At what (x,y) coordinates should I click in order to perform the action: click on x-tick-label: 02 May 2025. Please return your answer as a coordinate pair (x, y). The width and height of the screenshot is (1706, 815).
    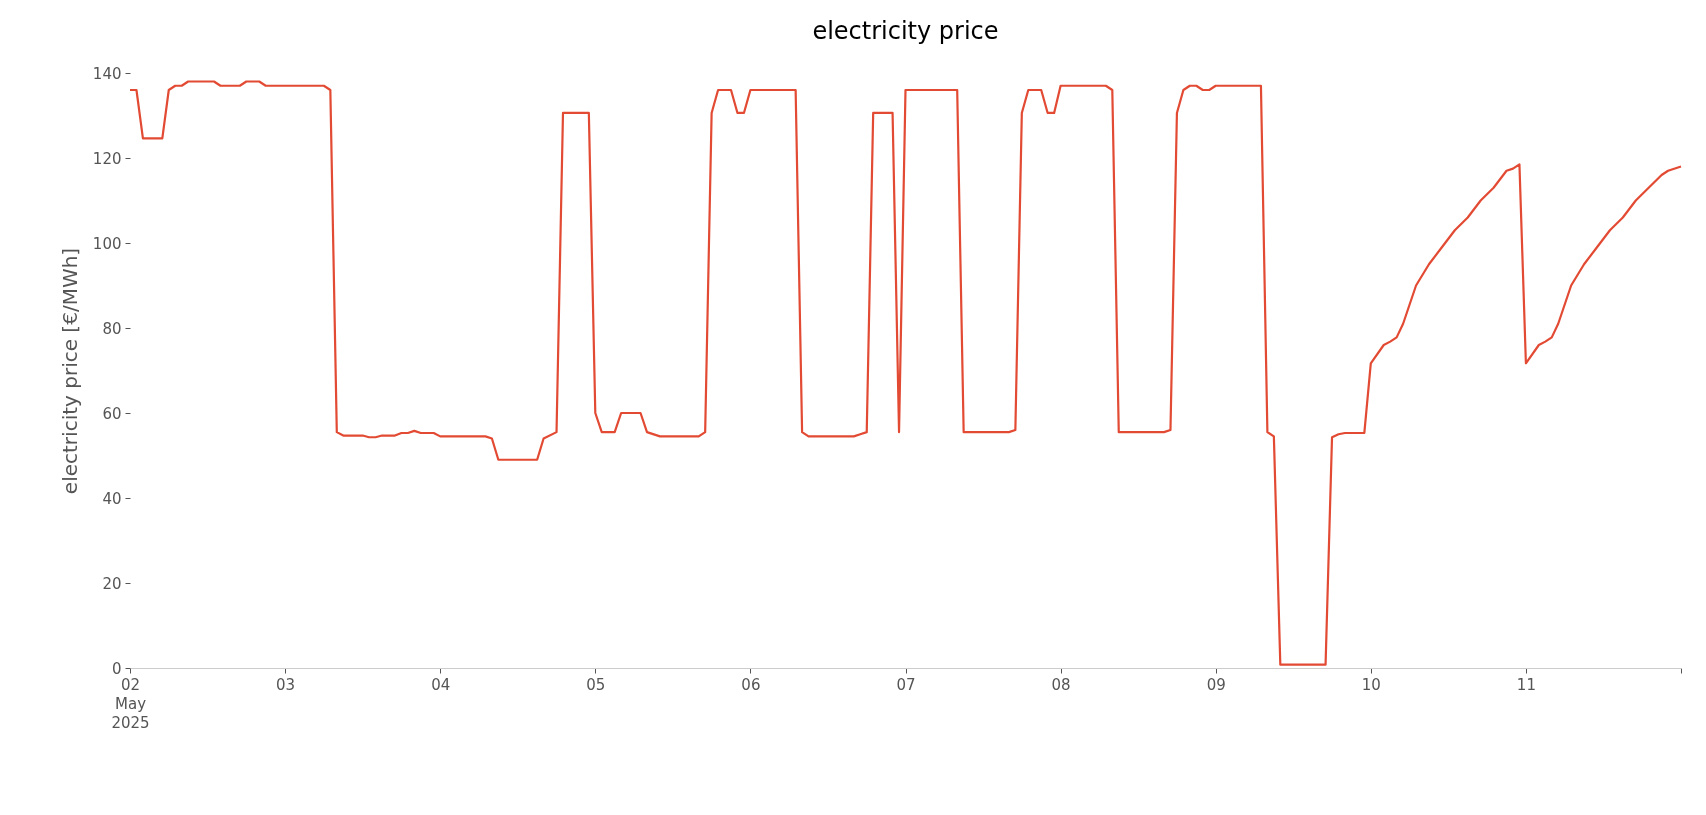
    Looking at the image, I should click on (130, 703).